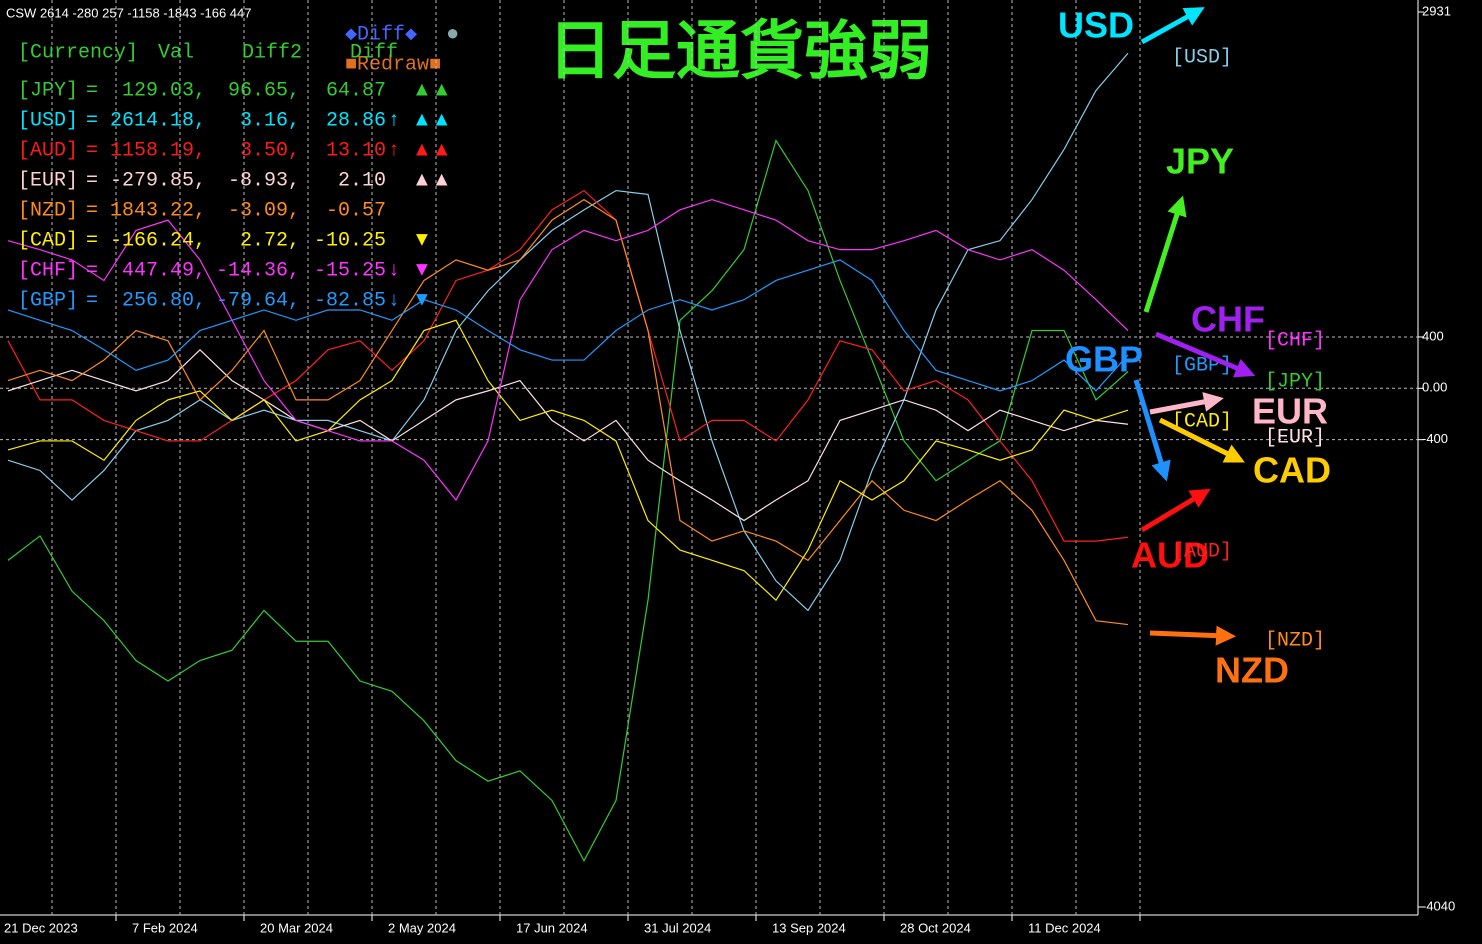 This screenshot has height=944, width=1482. Describe the element at coordinates (258, 300) in the screenshot. I see `panel-diff2: -79.64,` at that location.